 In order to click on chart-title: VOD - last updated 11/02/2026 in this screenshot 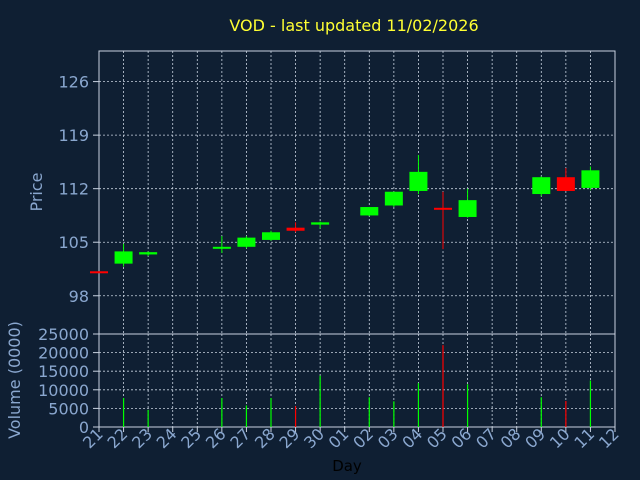, I will do `click(353, 25)`.